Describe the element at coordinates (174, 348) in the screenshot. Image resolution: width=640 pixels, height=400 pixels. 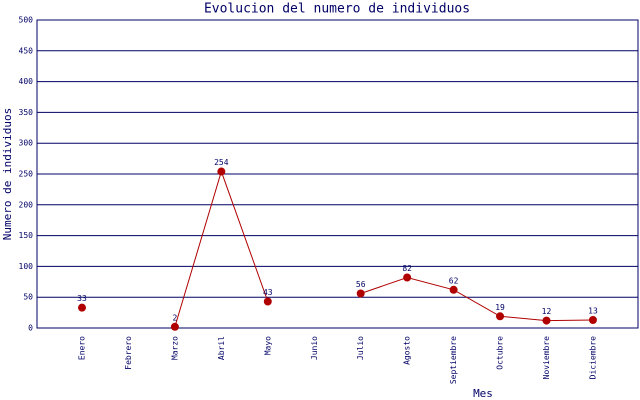
I see `x-tick-label: Marzo` at that location.